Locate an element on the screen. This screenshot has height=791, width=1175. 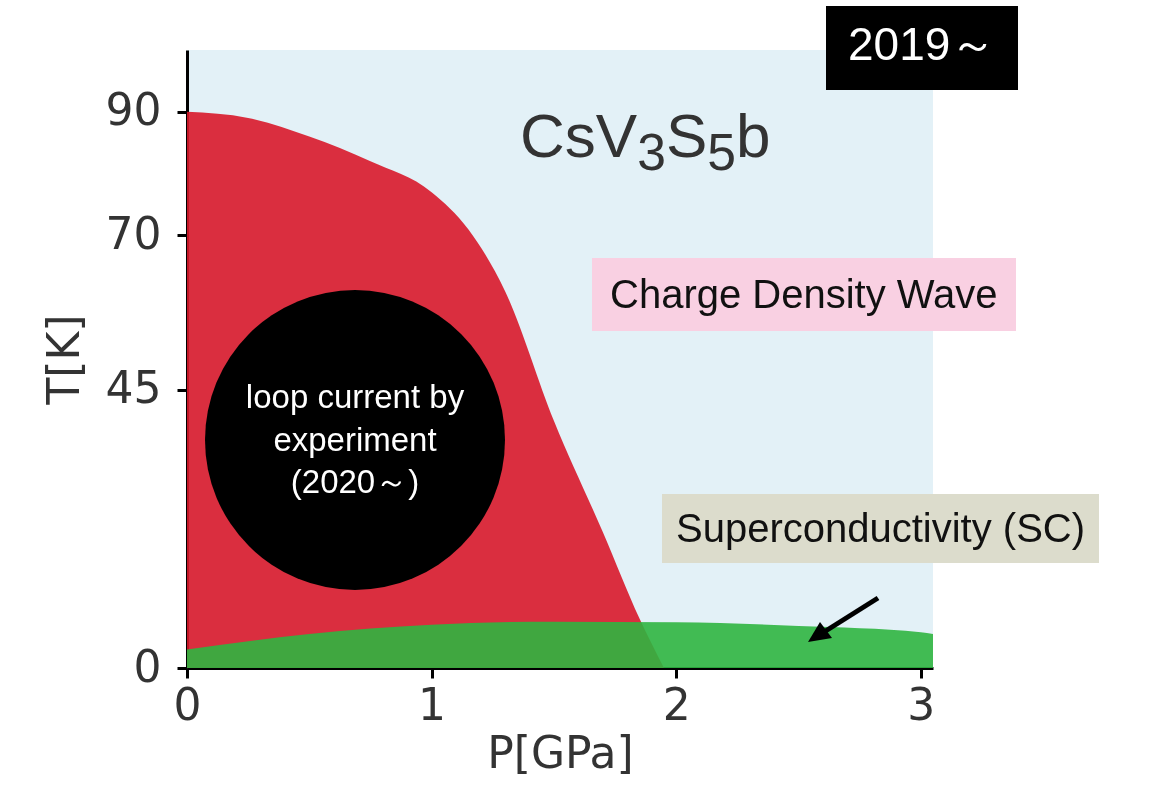
annotation: 2019～ is located at coordinates (922, 44).